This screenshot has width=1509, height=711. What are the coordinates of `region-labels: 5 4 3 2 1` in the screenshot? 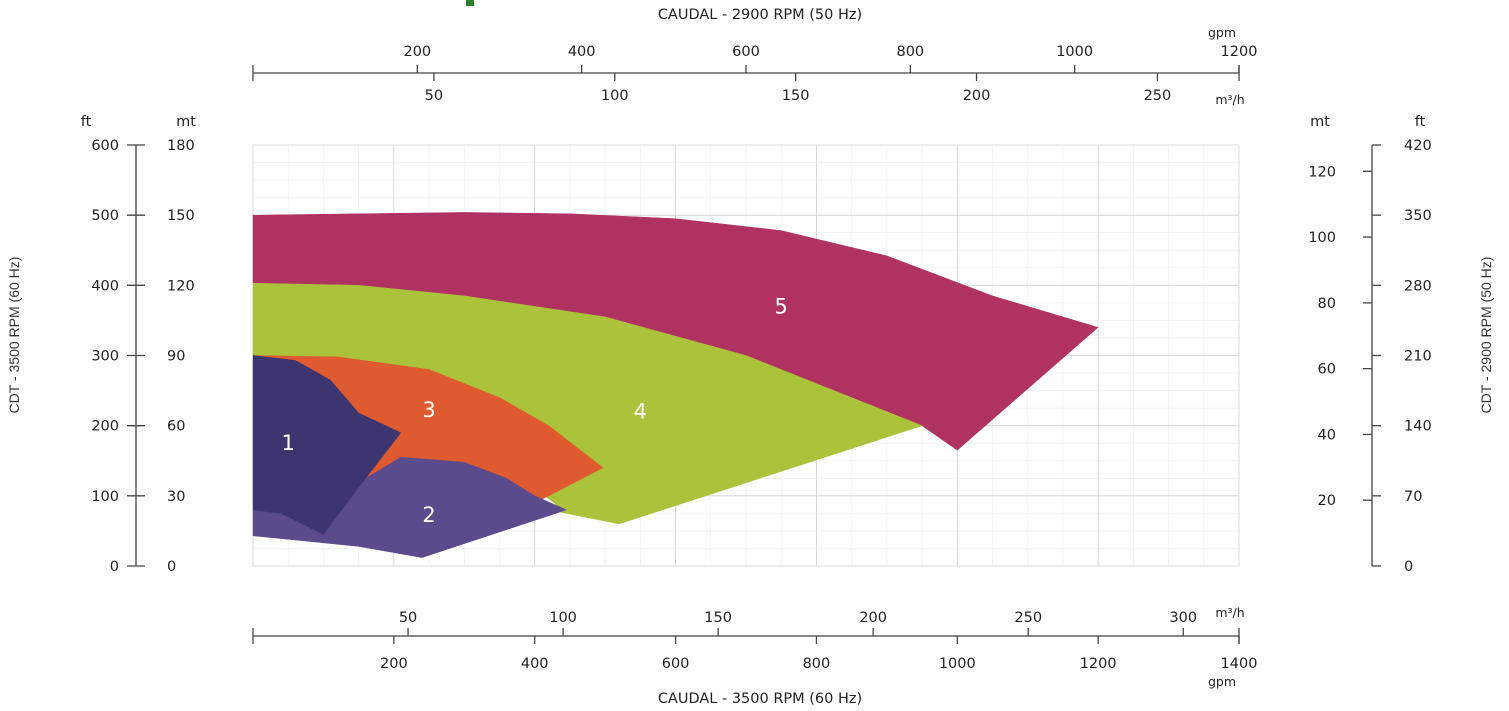 It's located at (535, 410).